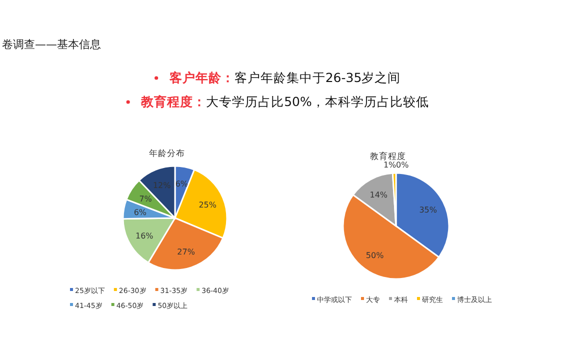  Describe the element at coordinates (144, 236) in the screenshot. I see `data-label: 16%` at that location.